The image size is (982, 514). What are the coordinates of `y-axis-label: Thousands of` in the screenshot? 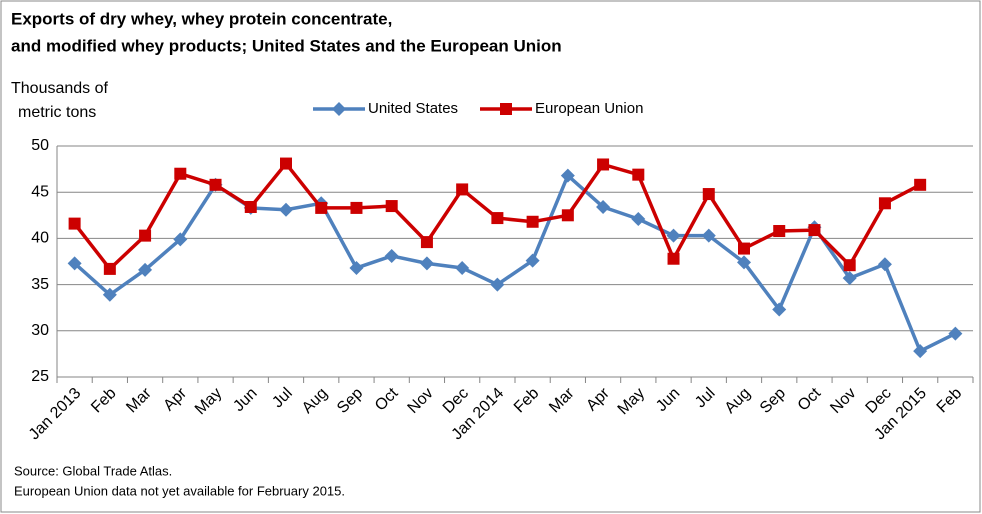 It's located at (60, 88).